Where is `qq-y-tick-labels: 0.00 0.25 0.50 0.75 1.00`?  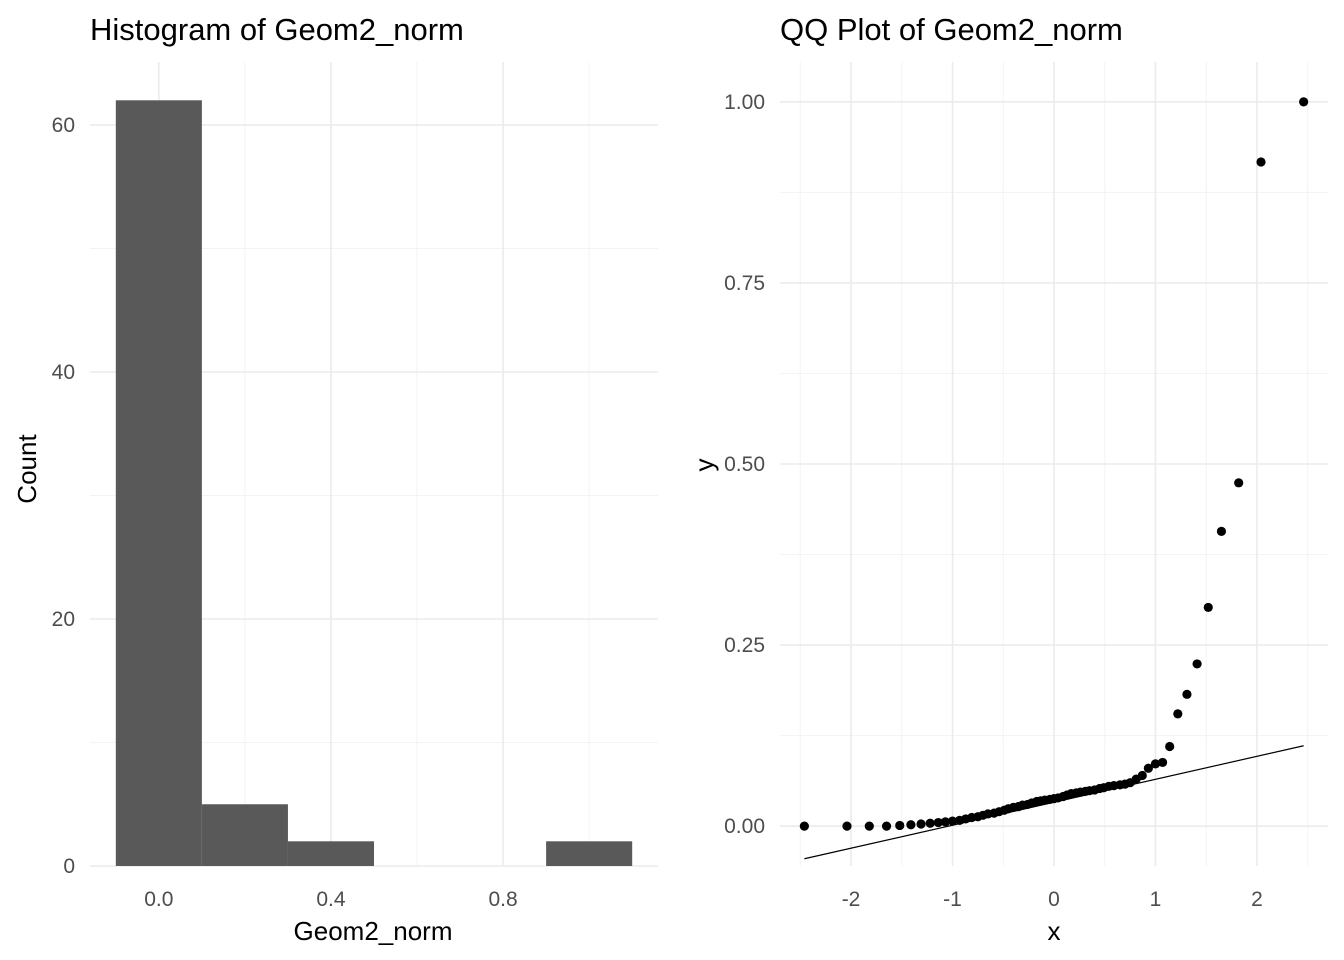
qq-y-tick-labels: 0.00 0.25 0.50 0.75 1.00 is located at coordinates (744, 464).